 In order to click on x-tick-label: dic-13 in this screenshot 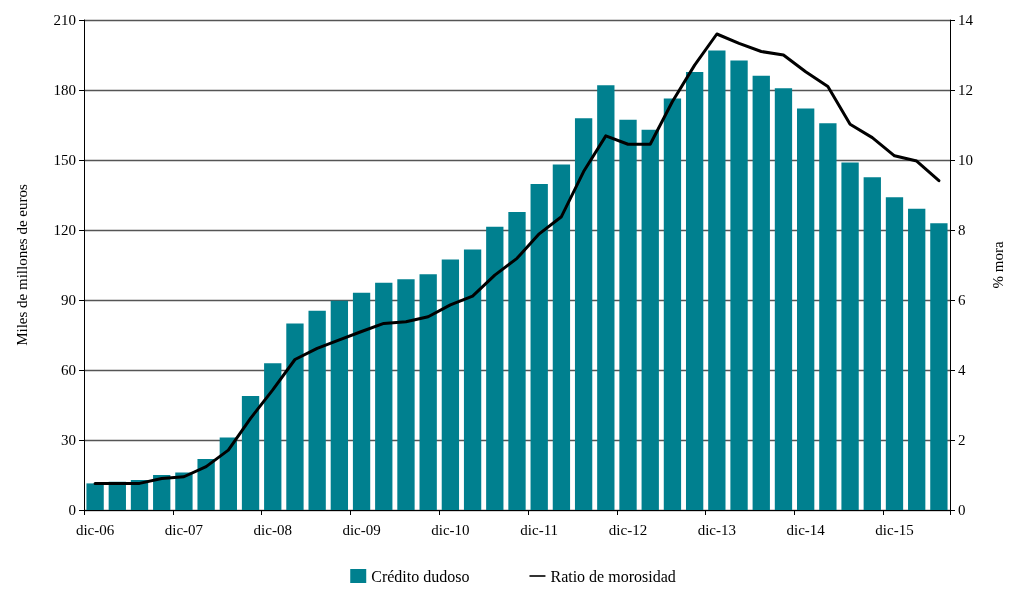, I will do `click(717, 529)`.